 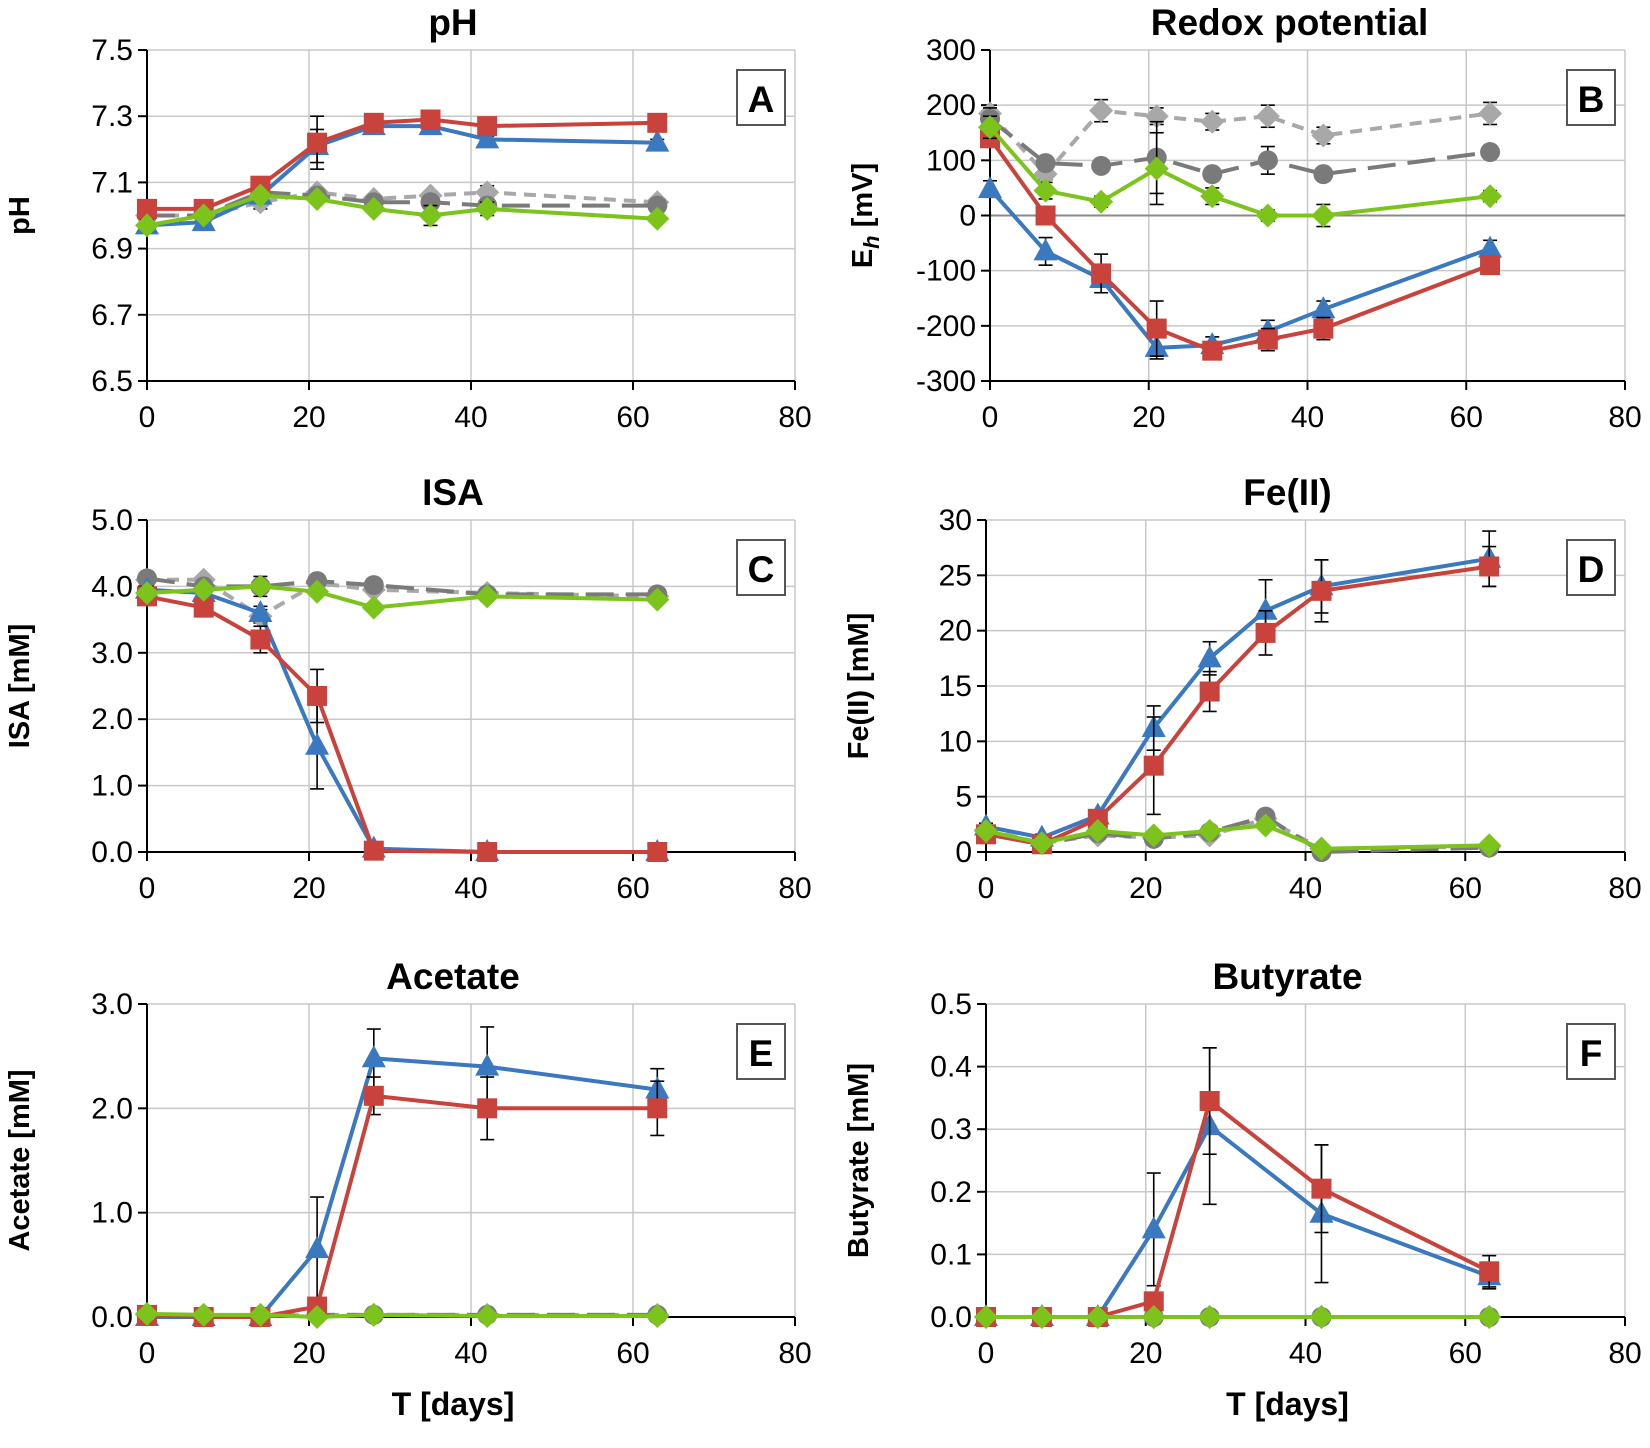 I want to click on panel-a-xtick-label: 40, so click(x=470, y=417).